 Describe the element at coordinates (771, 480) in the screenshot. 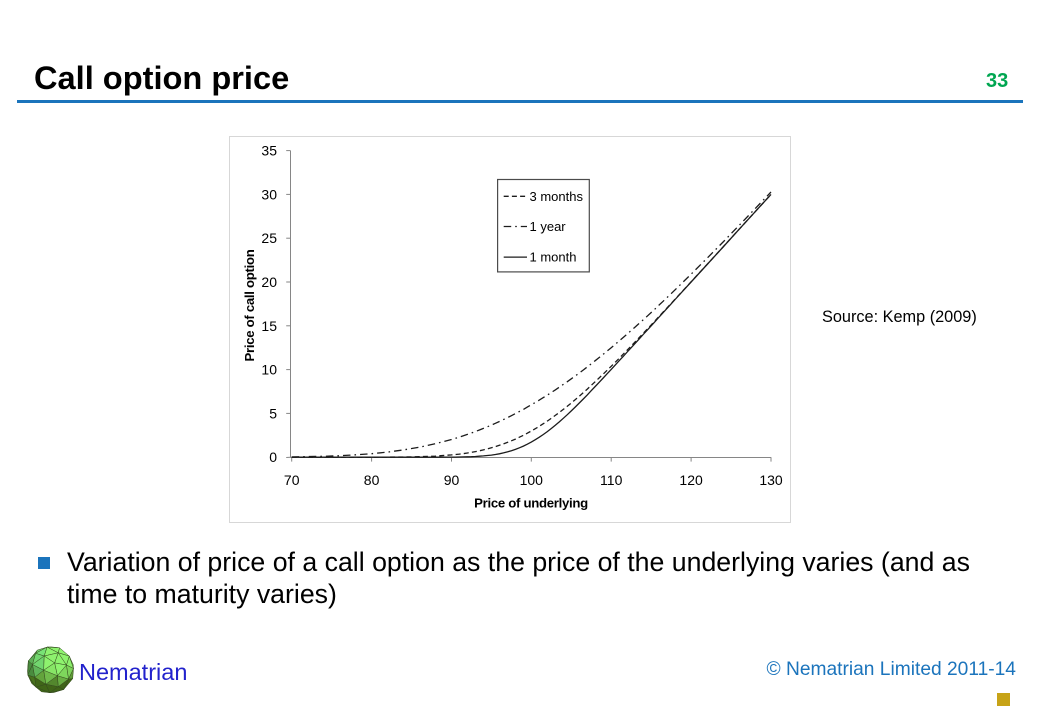

I see `svg-text: 130` at that location.